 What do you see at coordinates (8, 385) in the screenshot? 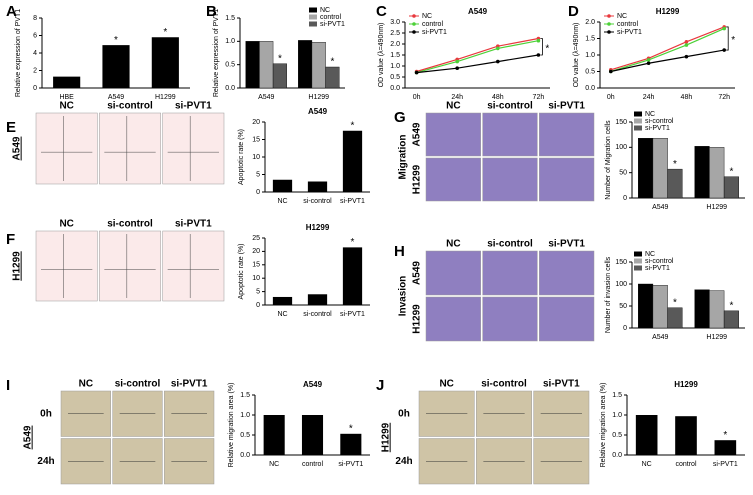
I see `panel-letter: I` at bounding box center [8, 385].